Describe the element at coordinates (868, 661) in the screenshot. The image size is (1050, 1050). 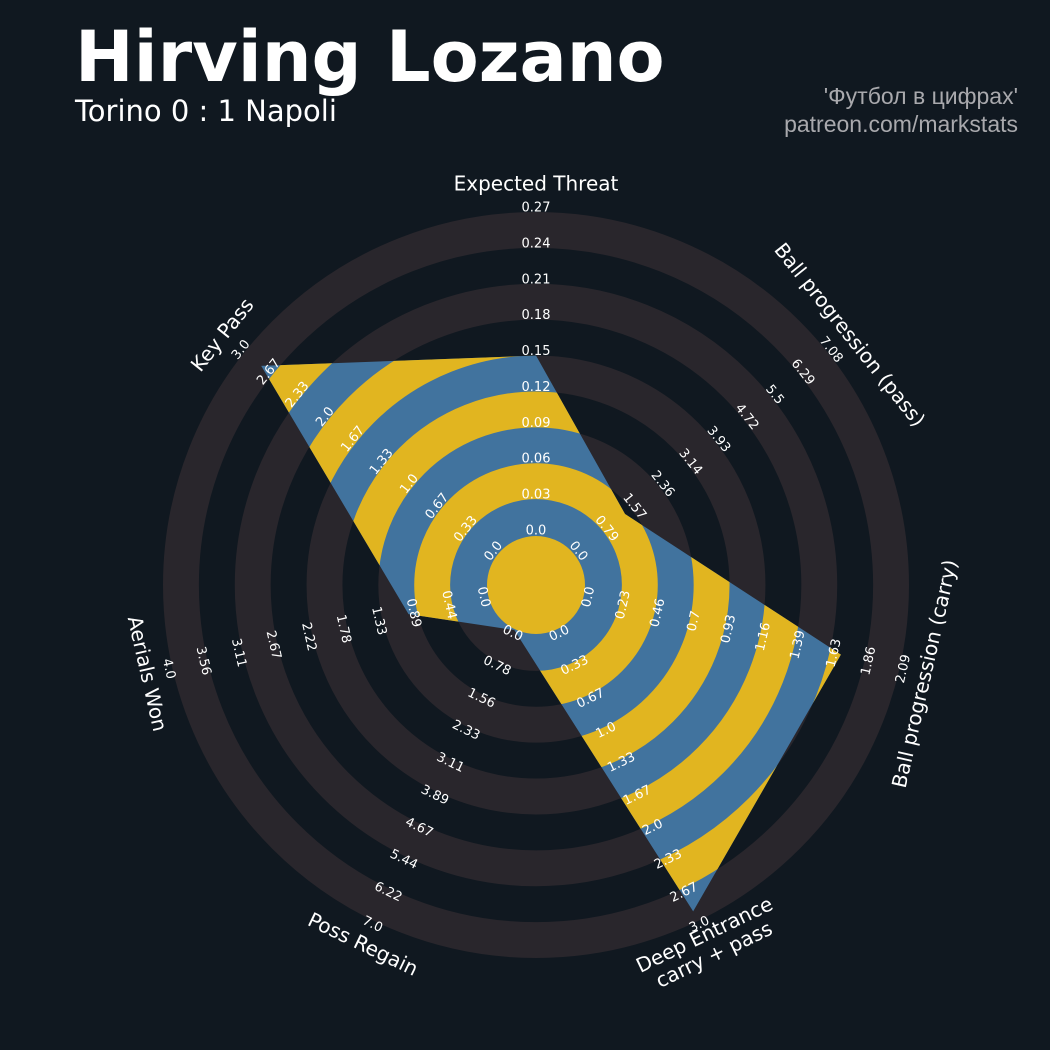
I see `tick-label: 1.86` at that location.